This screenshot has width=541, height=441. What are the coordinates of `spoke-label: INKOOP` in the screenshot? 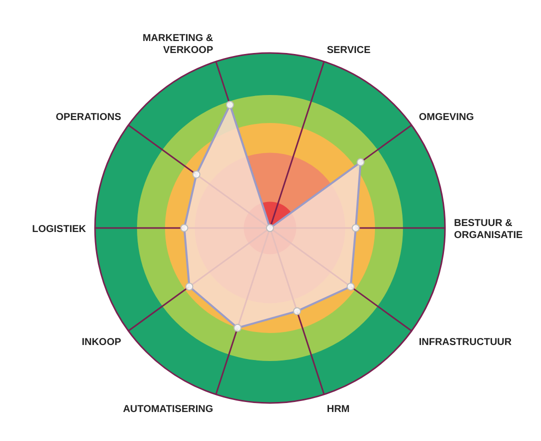 It's located at (102, 342).